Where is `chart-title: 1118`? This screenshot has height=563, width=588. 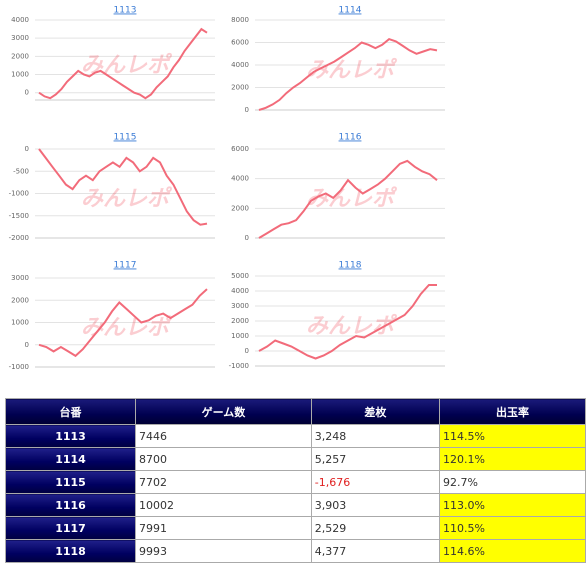 chart-title: 1118 is located at coordinates (350, 266).